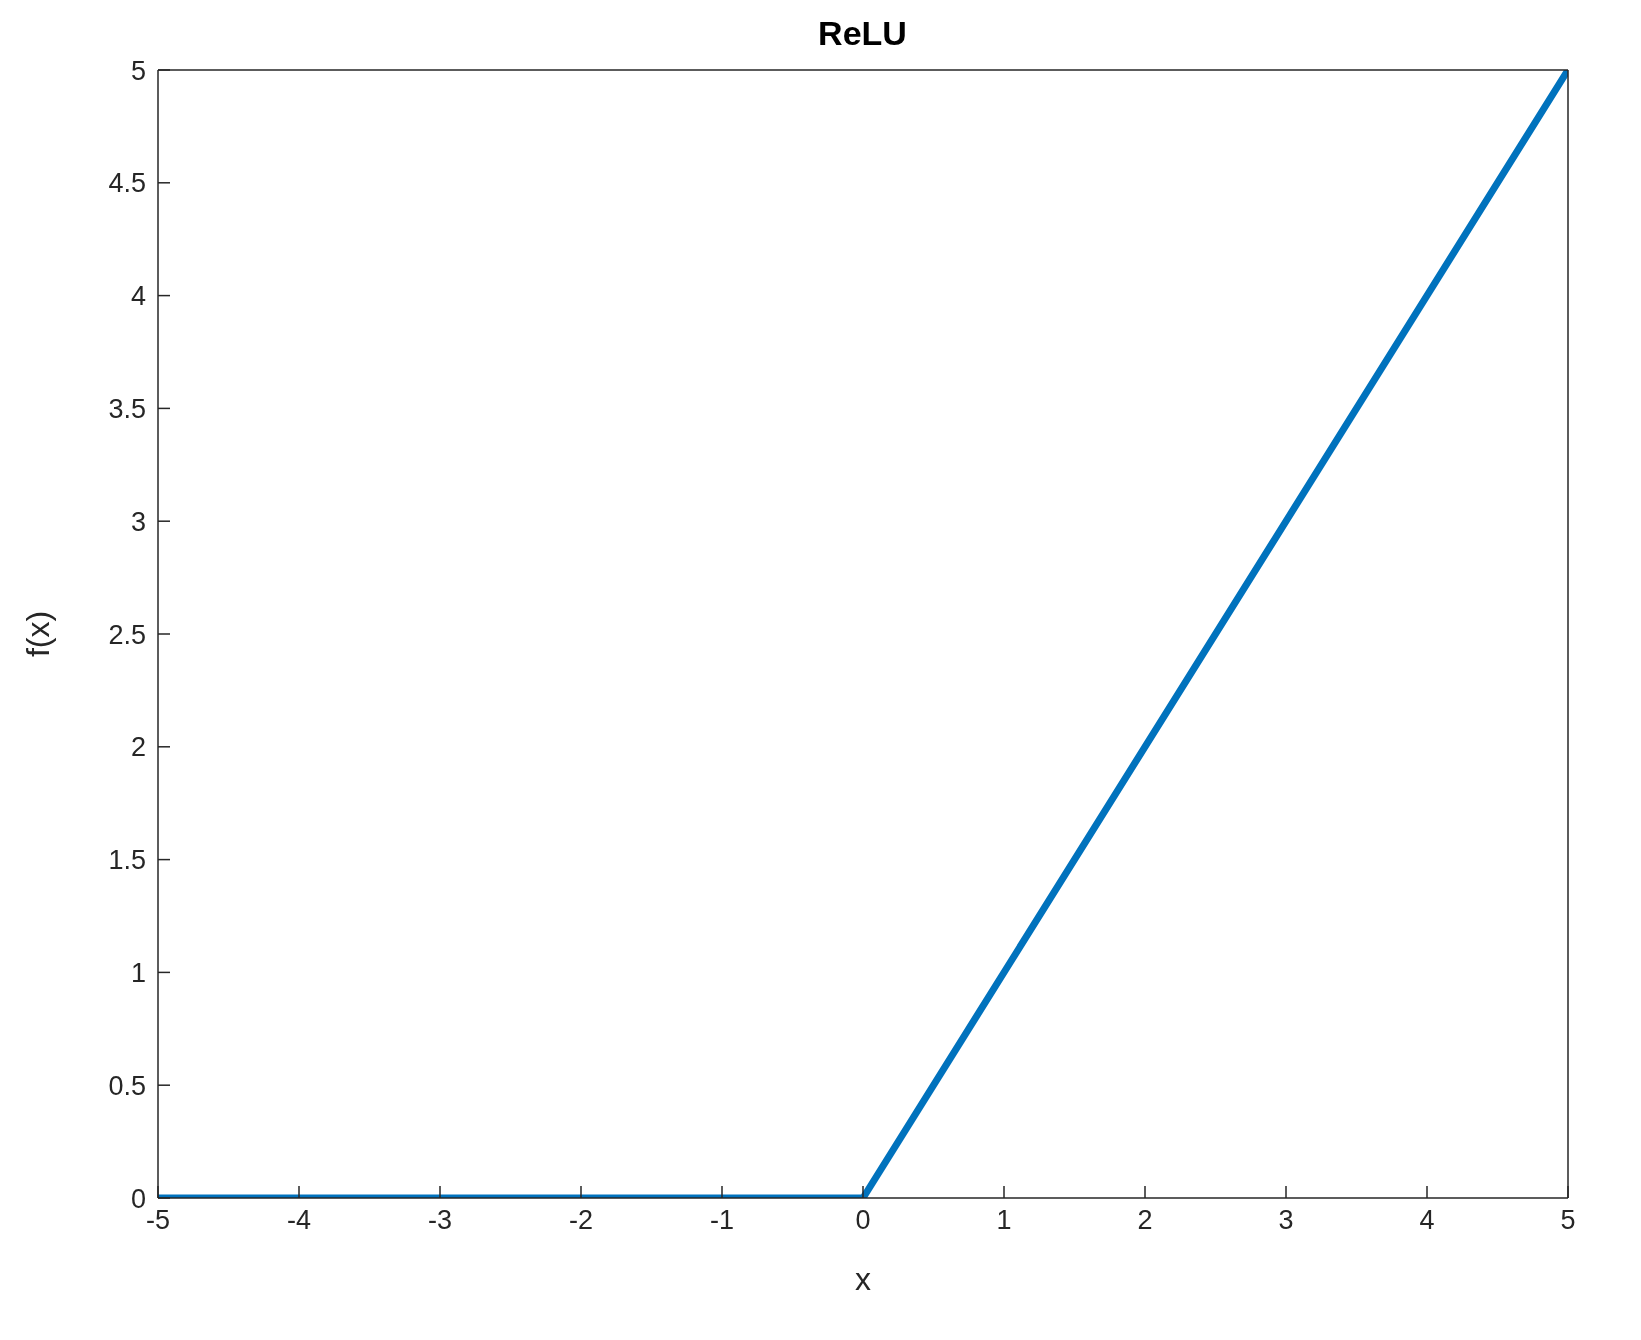 This screenshot has width=1641, height=1340. I want to click on y-tick-label: 0.5, so click(127, 1085).